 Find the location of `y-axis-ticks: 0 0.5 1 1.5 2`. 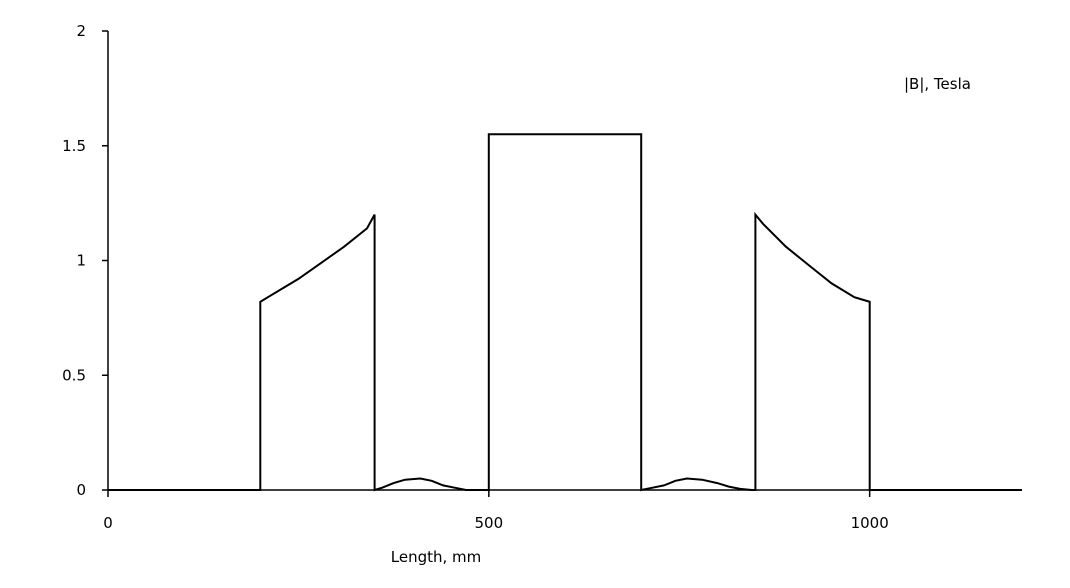

y-axis-ticks: 0 0.5 1 1.5 2 is located at coordinates (85, 260).